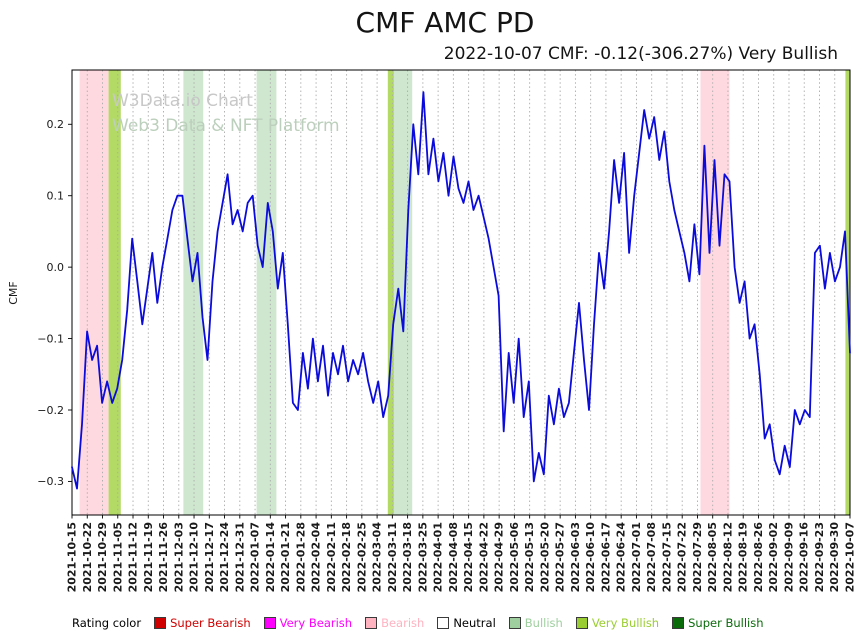 The height and width of the screenshot is (641, 864). Describe the element at coordinates (209, 557) in the screenshot. I see `x-tick-label: 2021-12-17` at that location.